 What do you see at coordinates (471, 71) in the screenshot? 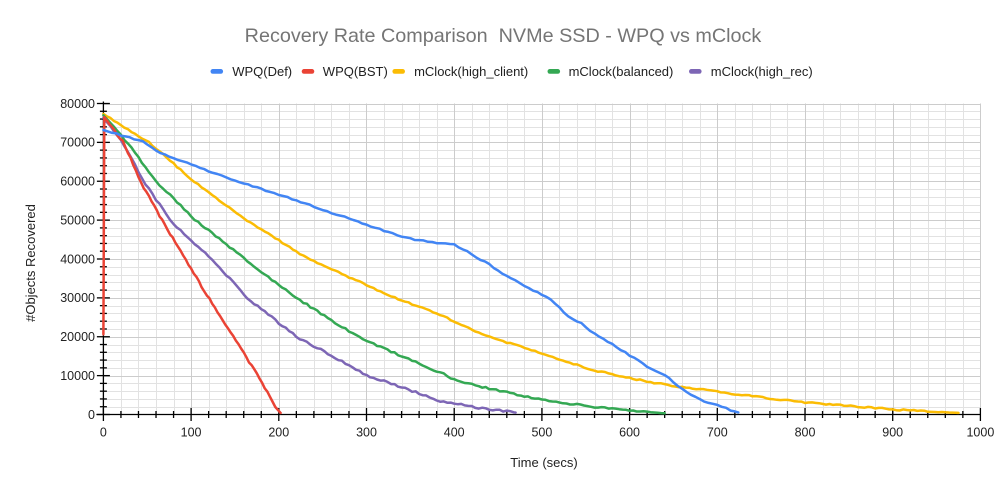
I see `svg-text: mClock(high_client)` at bounding box center [471, 71].